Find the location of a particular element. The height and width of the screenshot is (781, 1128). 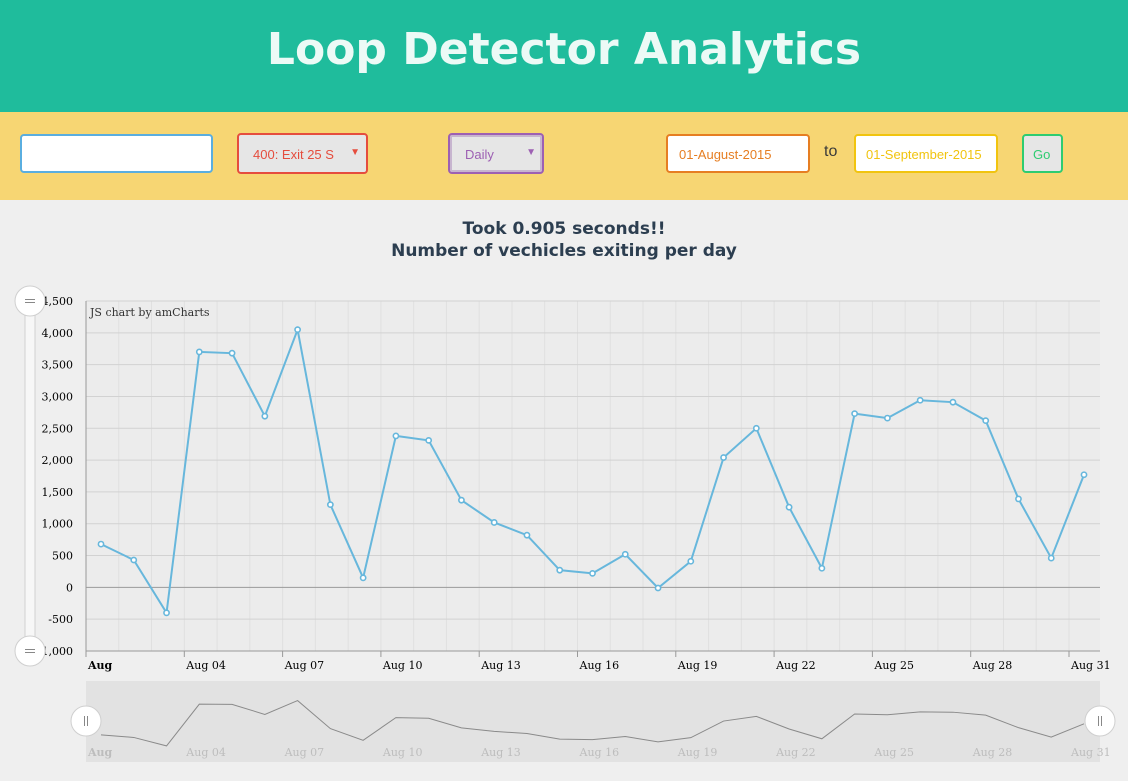

x-tick-label: Aug 04 is located at coordinates (205, 665).